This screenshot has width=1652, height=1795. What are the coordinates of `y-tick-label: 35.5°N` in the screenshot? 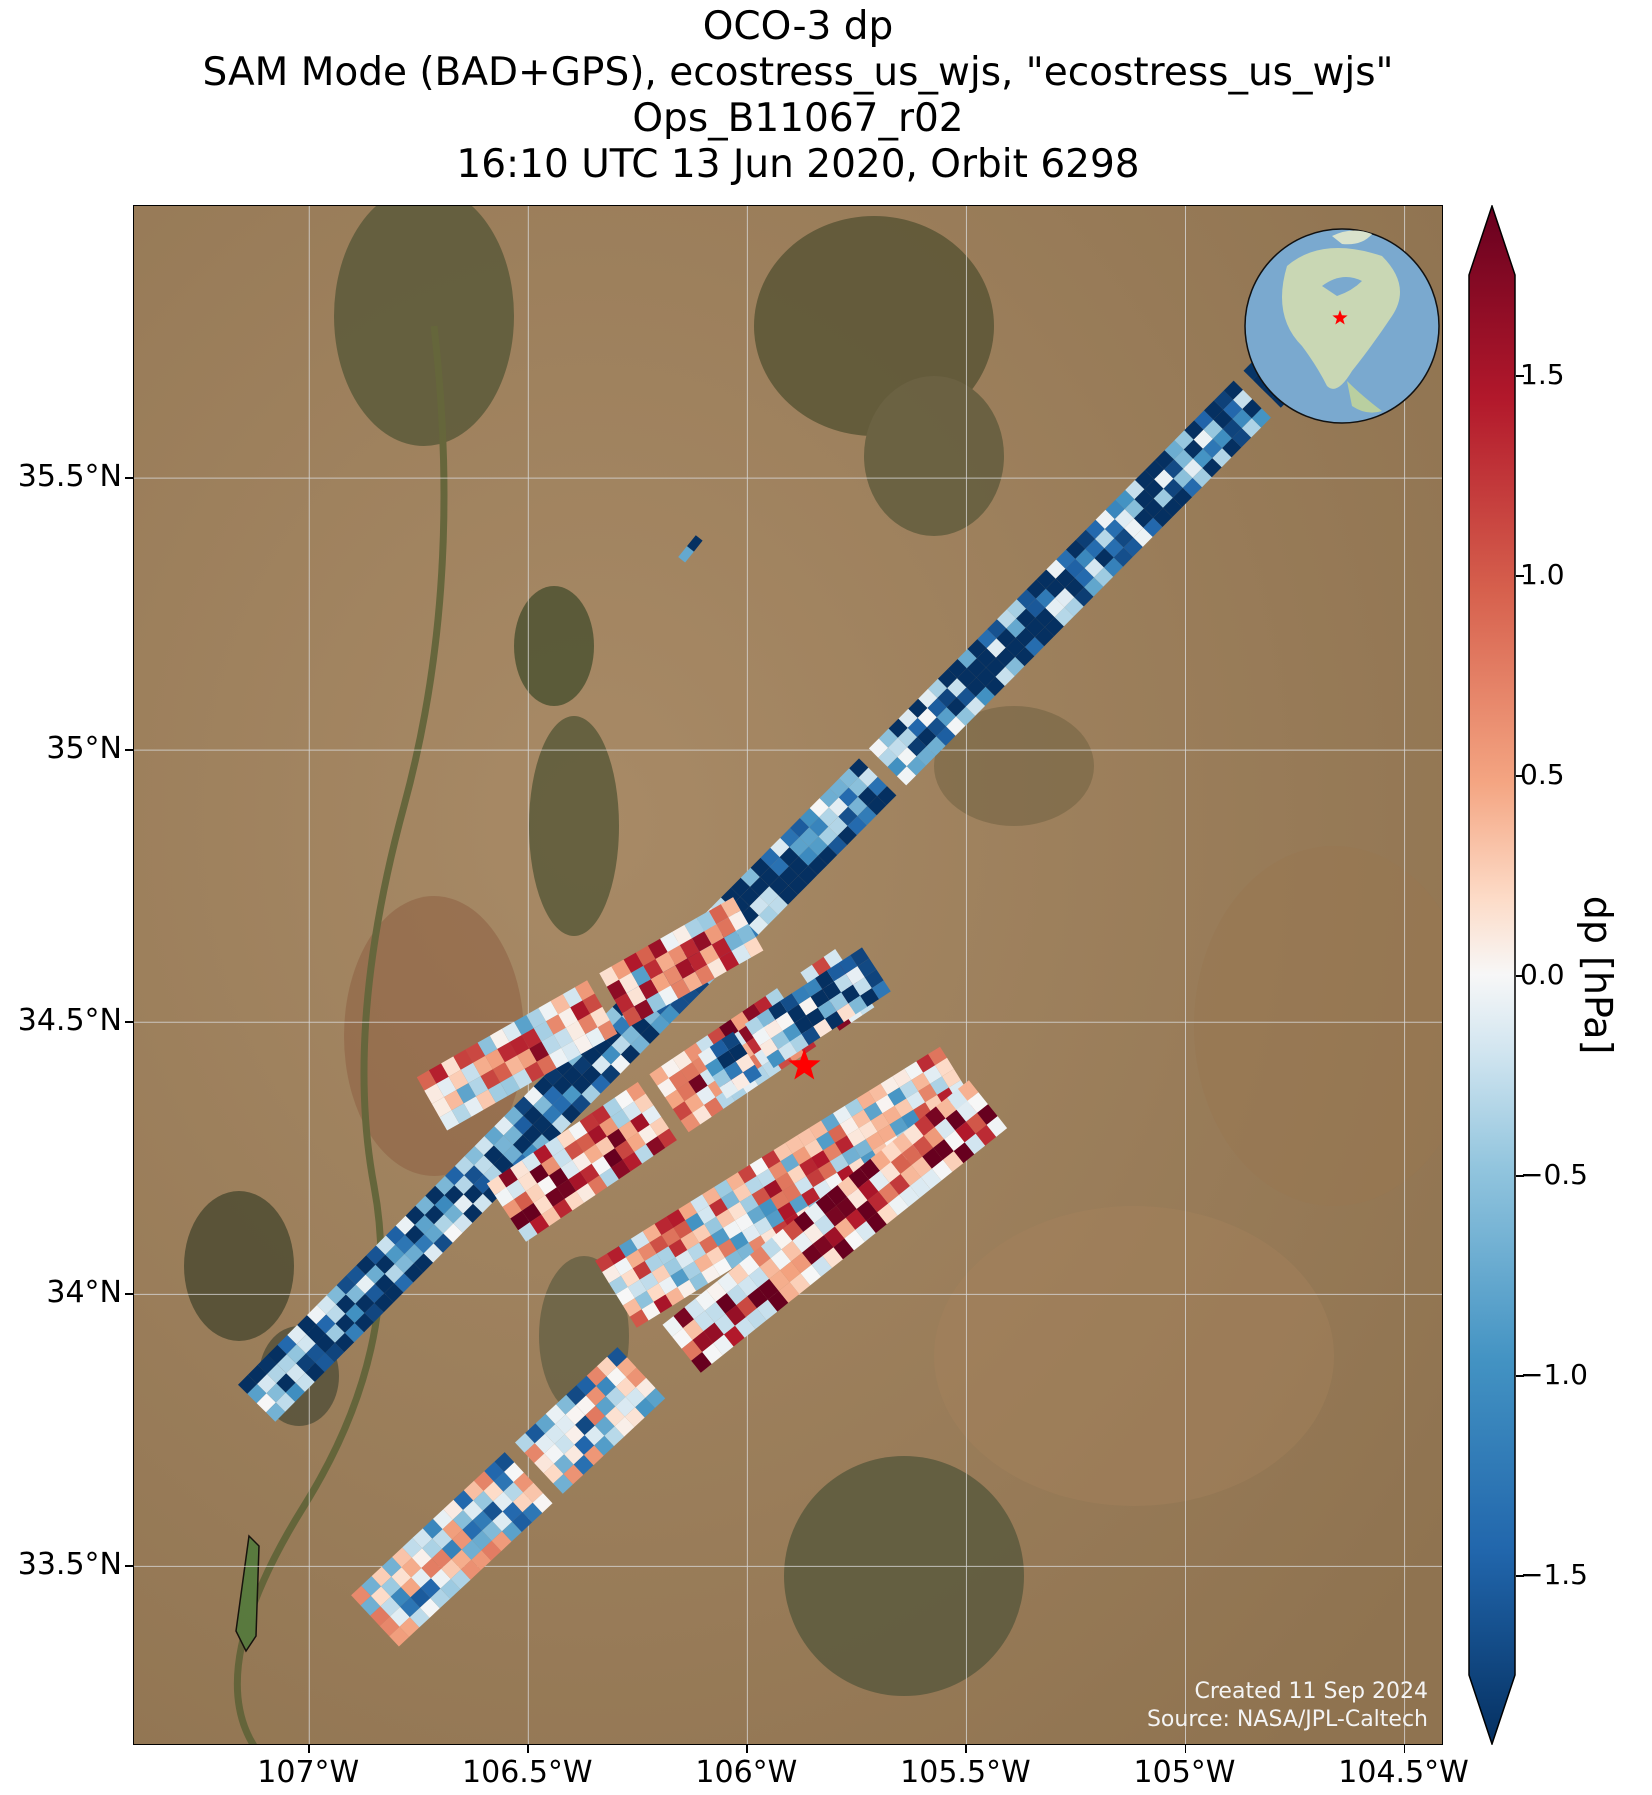 It's located at (69, 477).